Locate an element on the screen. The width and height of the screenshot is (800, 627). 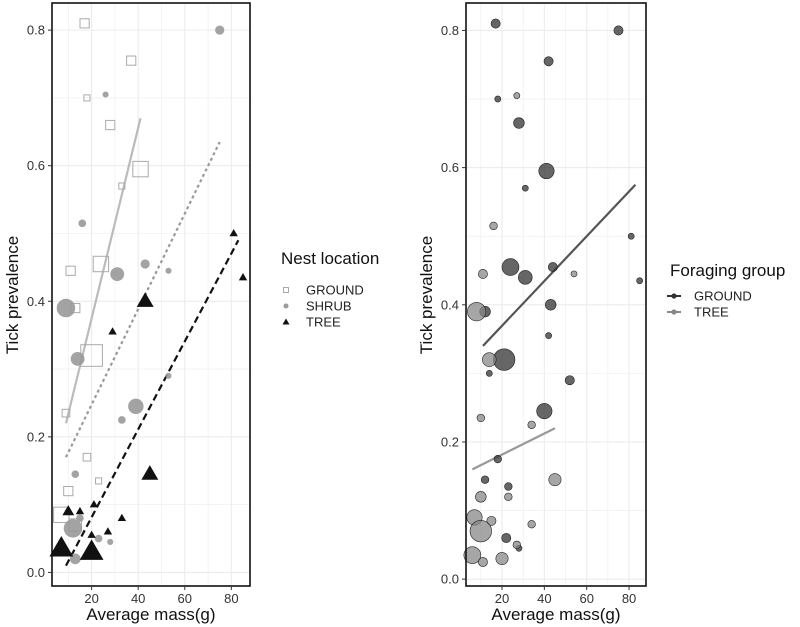
left-fit-line-ground is located at coordinates (103, 270).